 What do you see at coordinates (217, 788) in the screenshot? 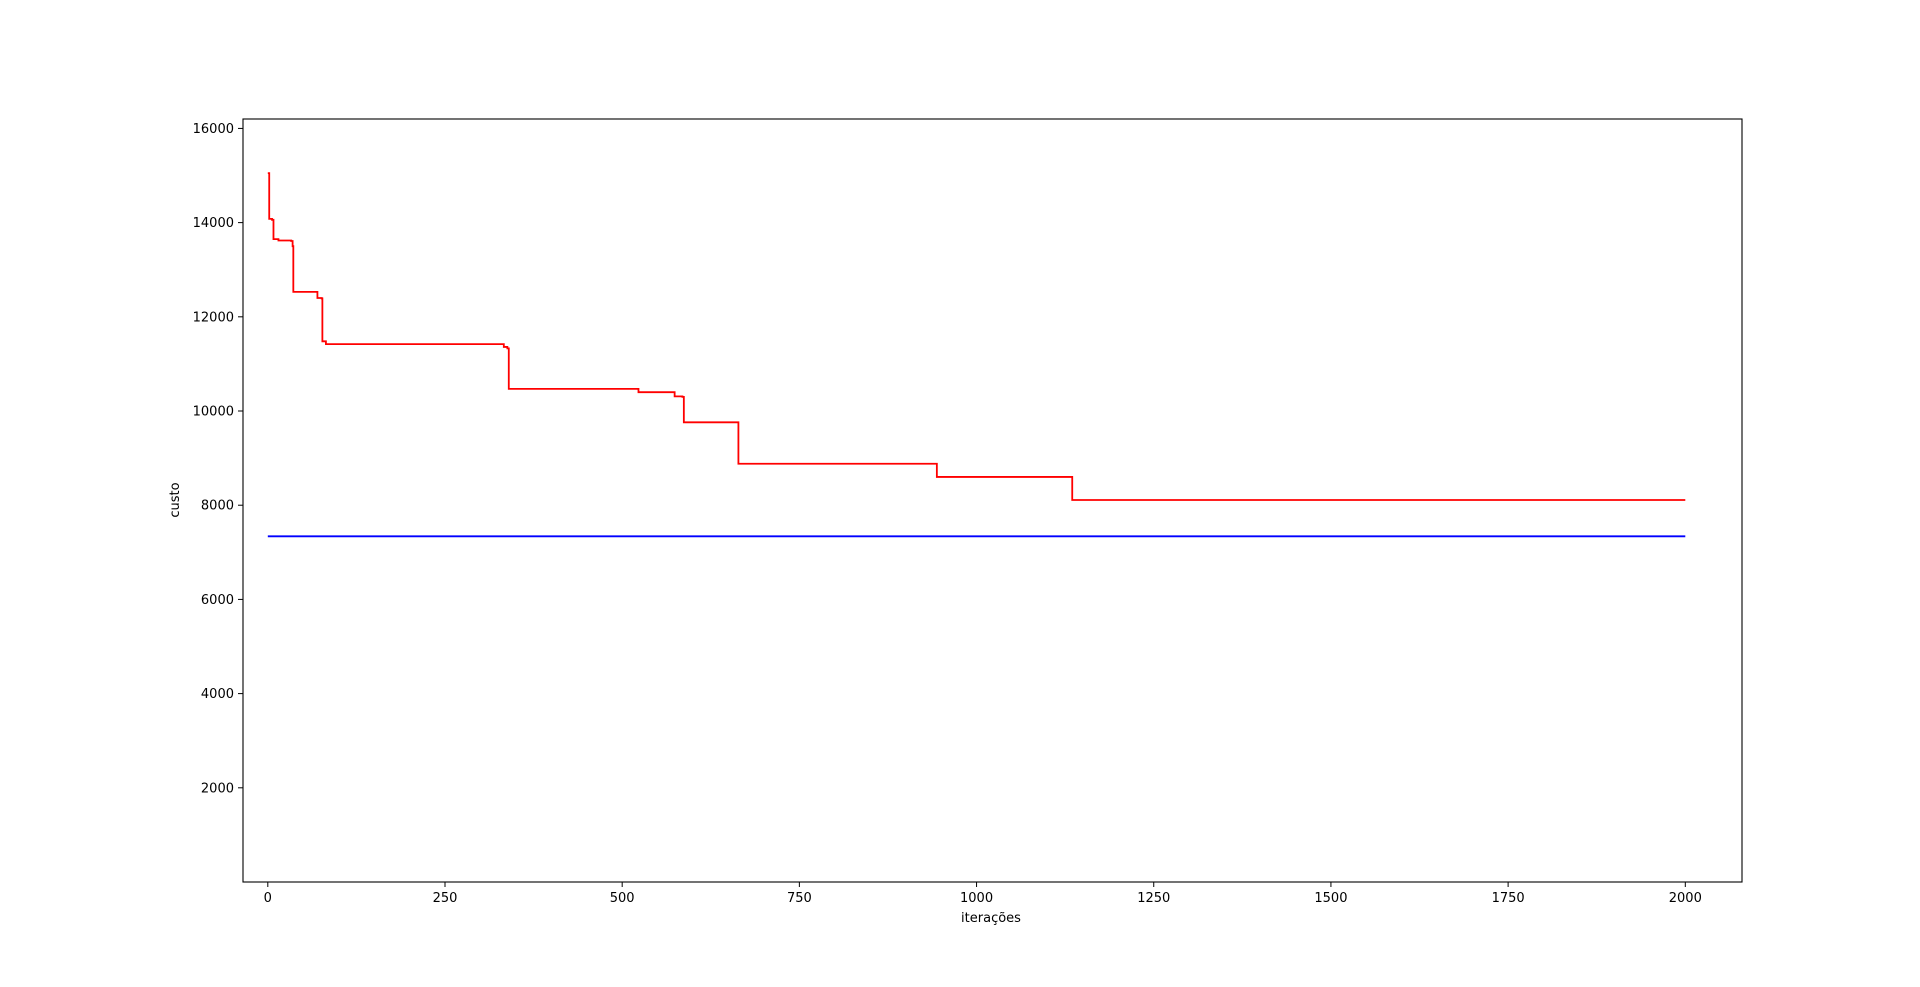
I see `y-tick-label: 2000` at bounding box center [217, 788].